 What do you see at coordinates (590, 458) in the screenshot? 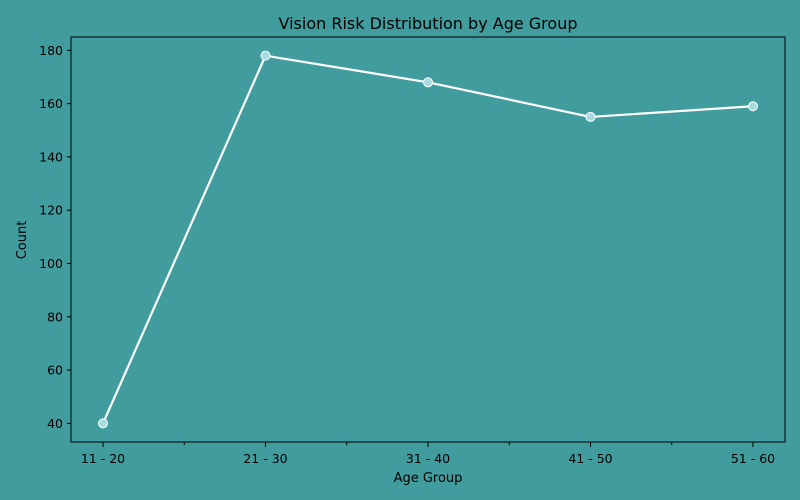
I see `x-tick-label: 41 - 50` at bounding box center [590, 458].